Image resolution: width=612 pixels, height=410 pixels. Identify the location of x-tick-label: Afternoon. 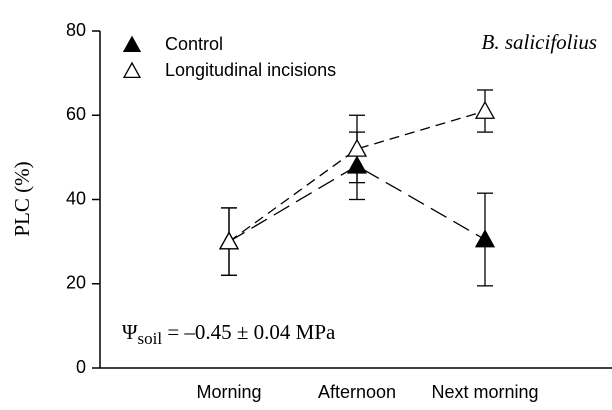
(357, 392).